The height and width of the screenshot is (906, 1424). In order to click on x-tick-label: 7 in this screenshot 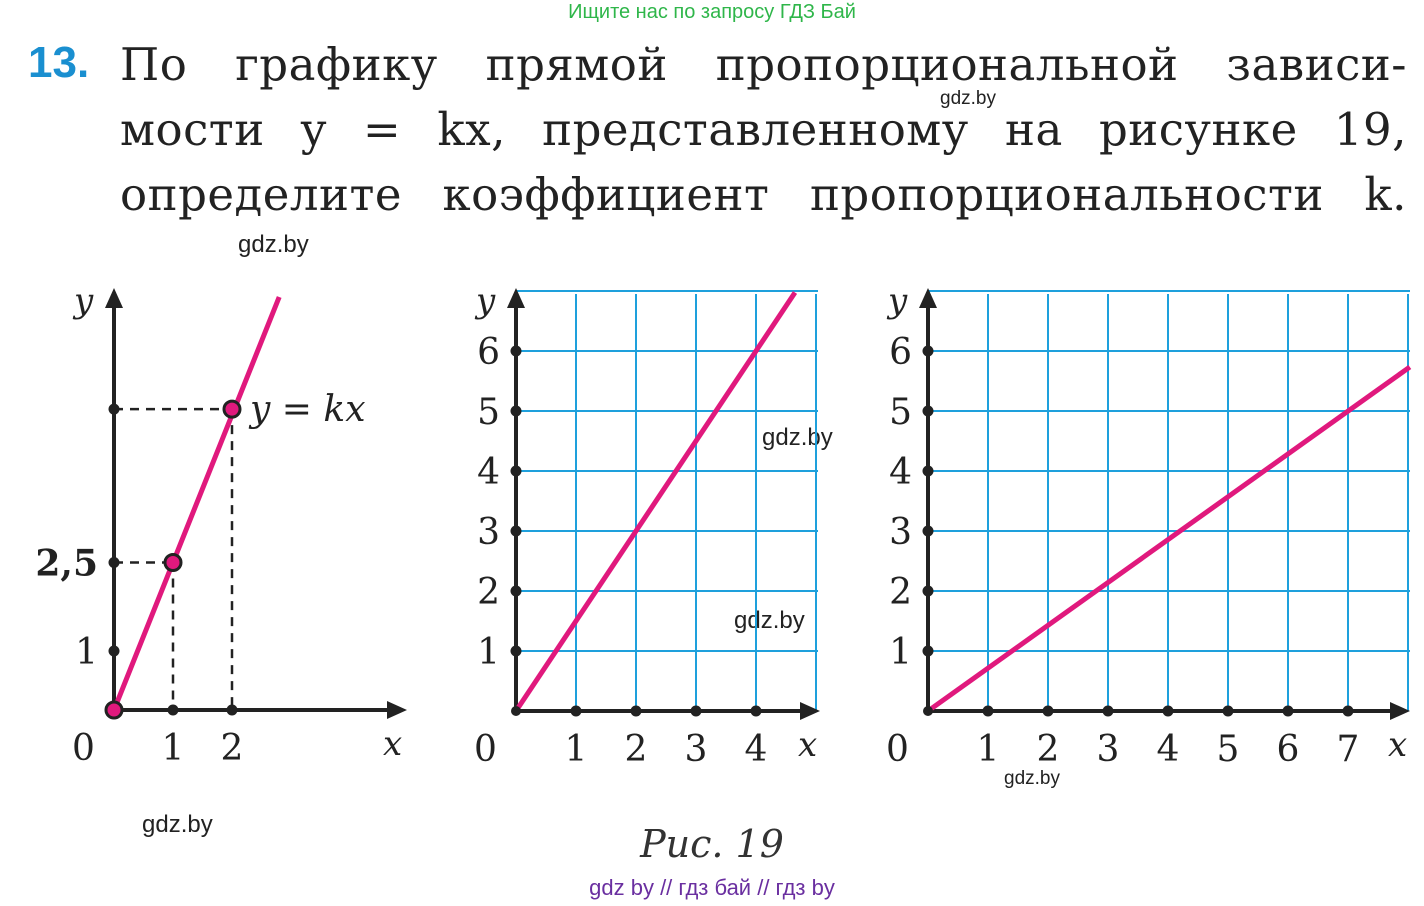, I will do `click(1348, 749)`.